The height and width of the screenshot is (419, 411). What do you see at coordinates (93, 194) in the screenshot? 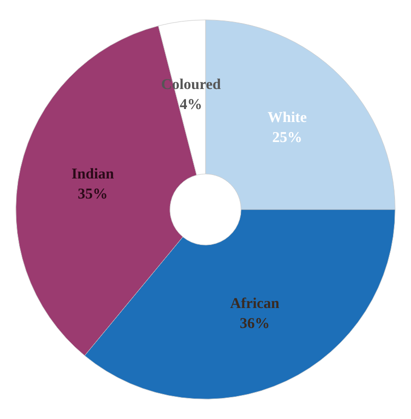
I see `data-label: 35%` at bounding box center [93, 194].